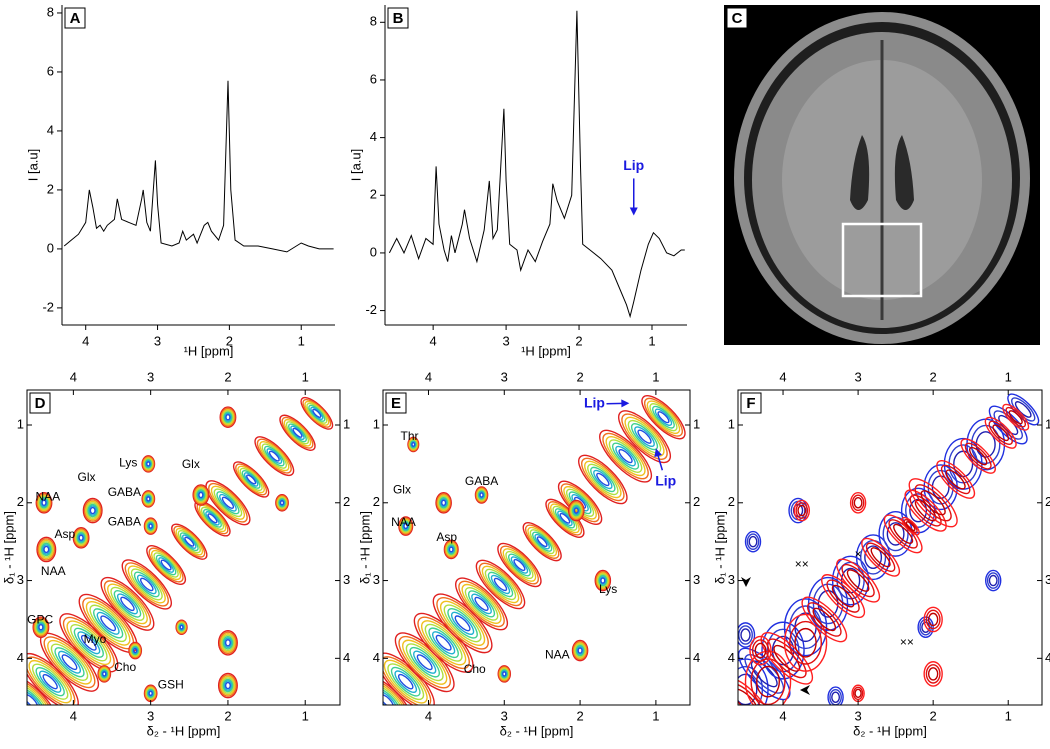  I want to click on y-tick-label: 8, so click(373, 21).